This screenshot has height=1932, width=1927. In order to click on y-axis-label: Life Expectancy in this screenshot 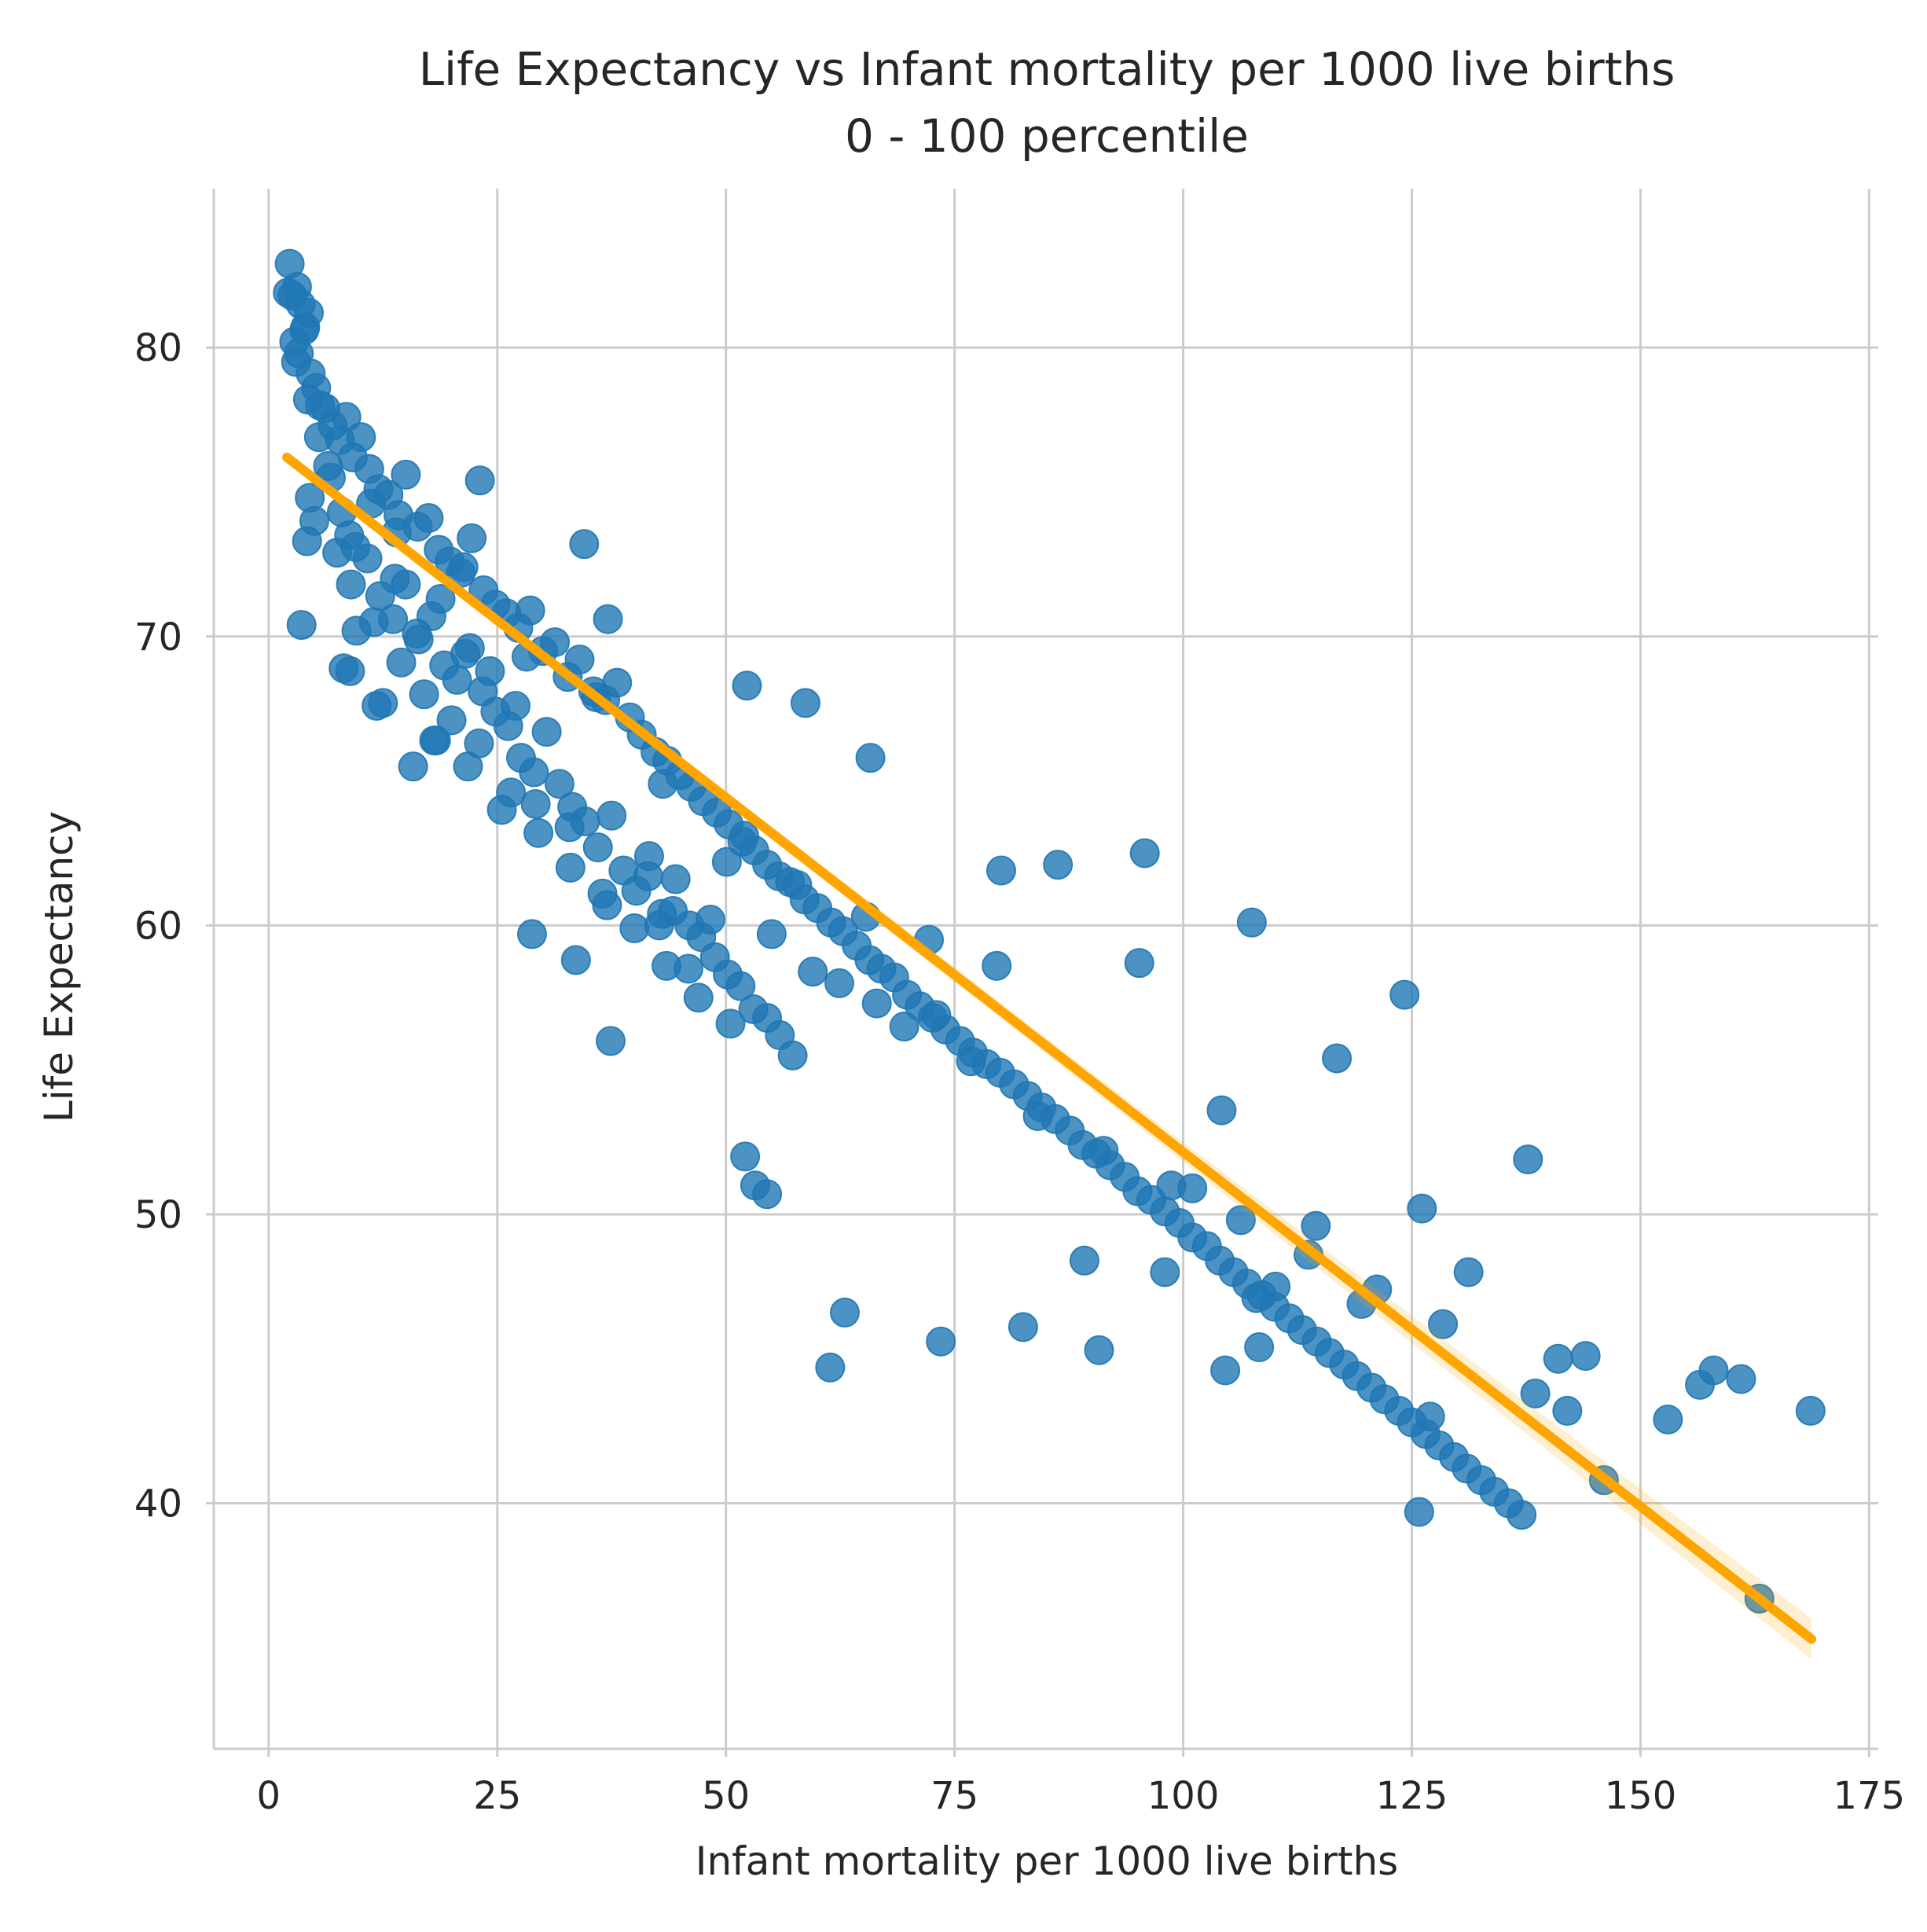, I will do `click(59, 966)`.